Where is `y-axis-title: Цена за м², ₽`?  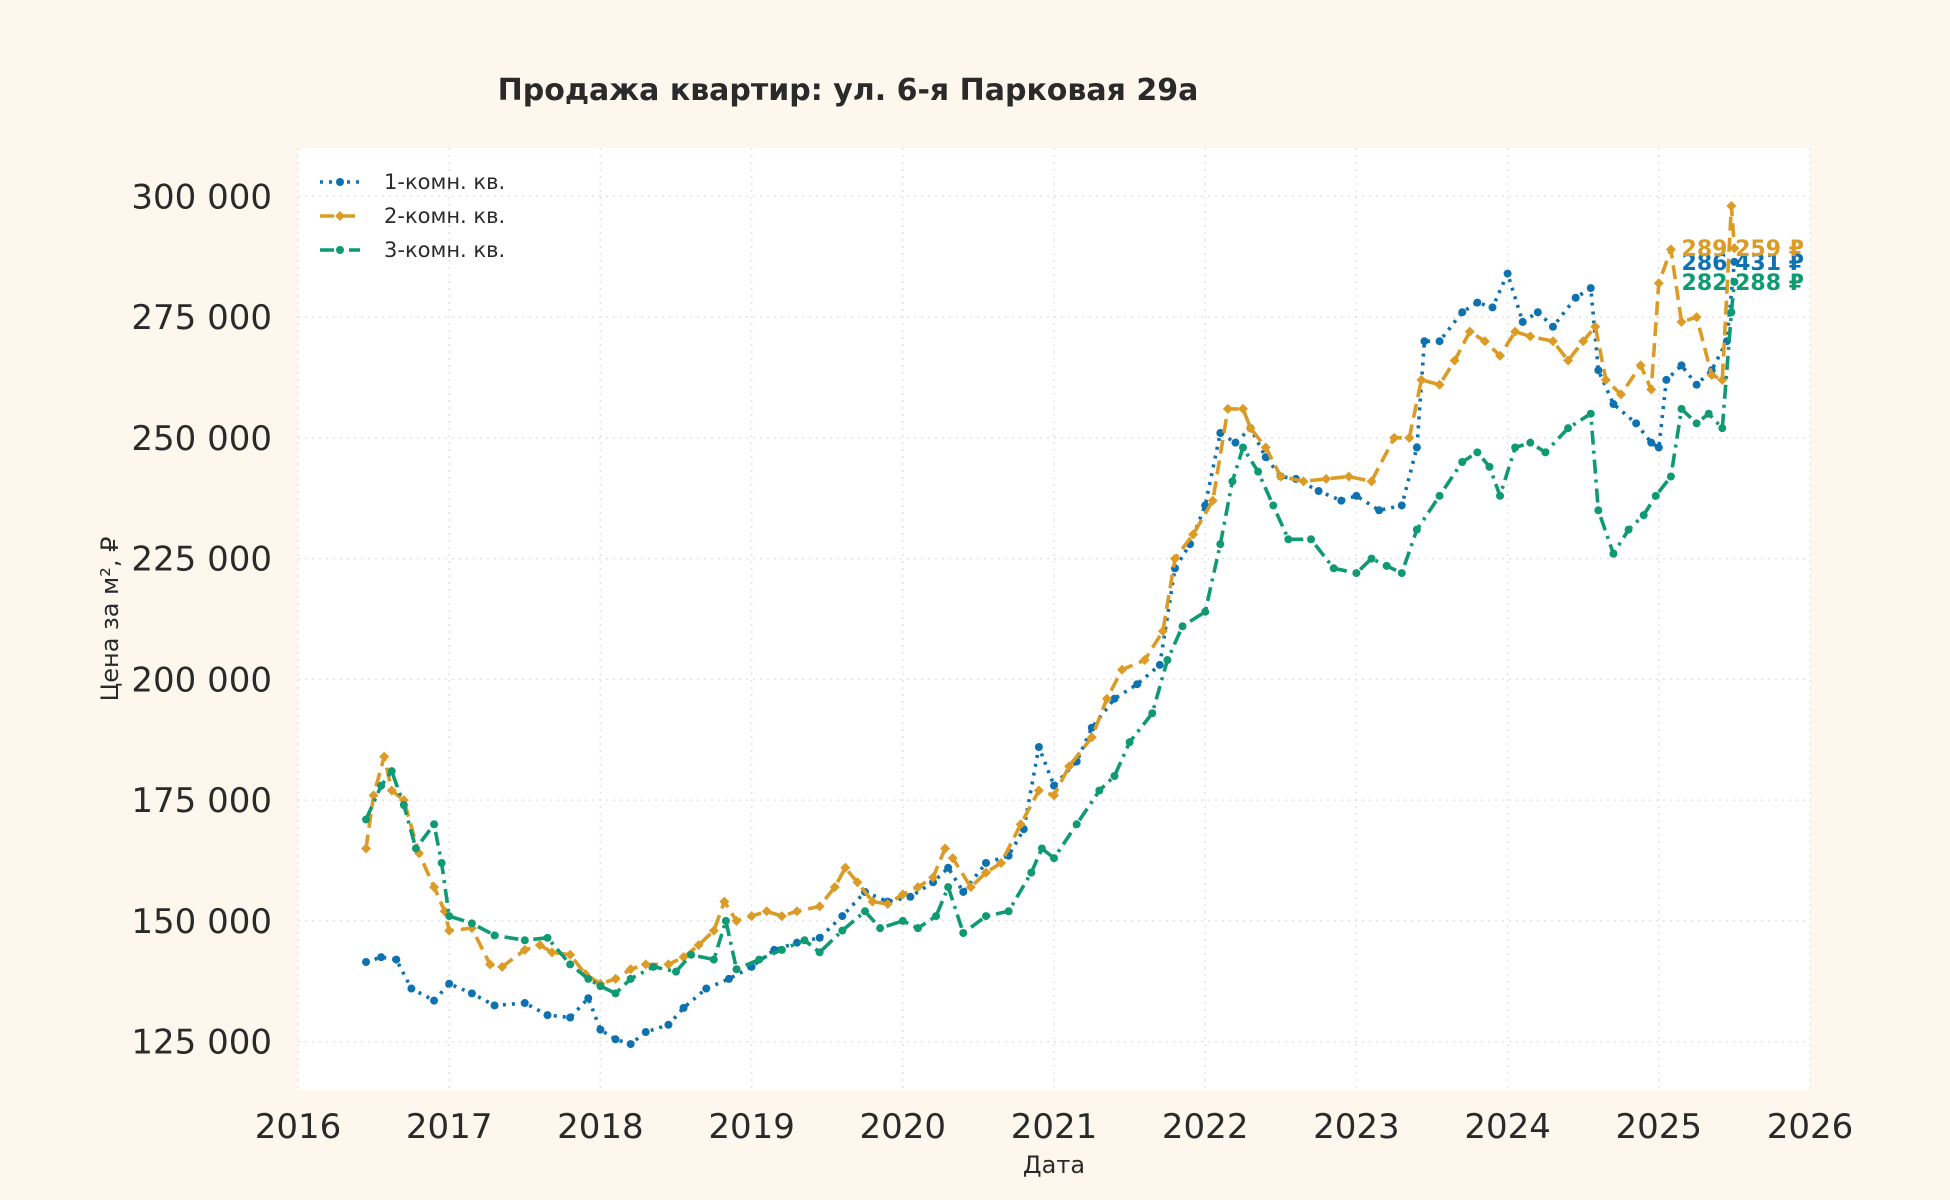 y-axis-title: Цена за м², ₽ is located at coordinates (110, 619).